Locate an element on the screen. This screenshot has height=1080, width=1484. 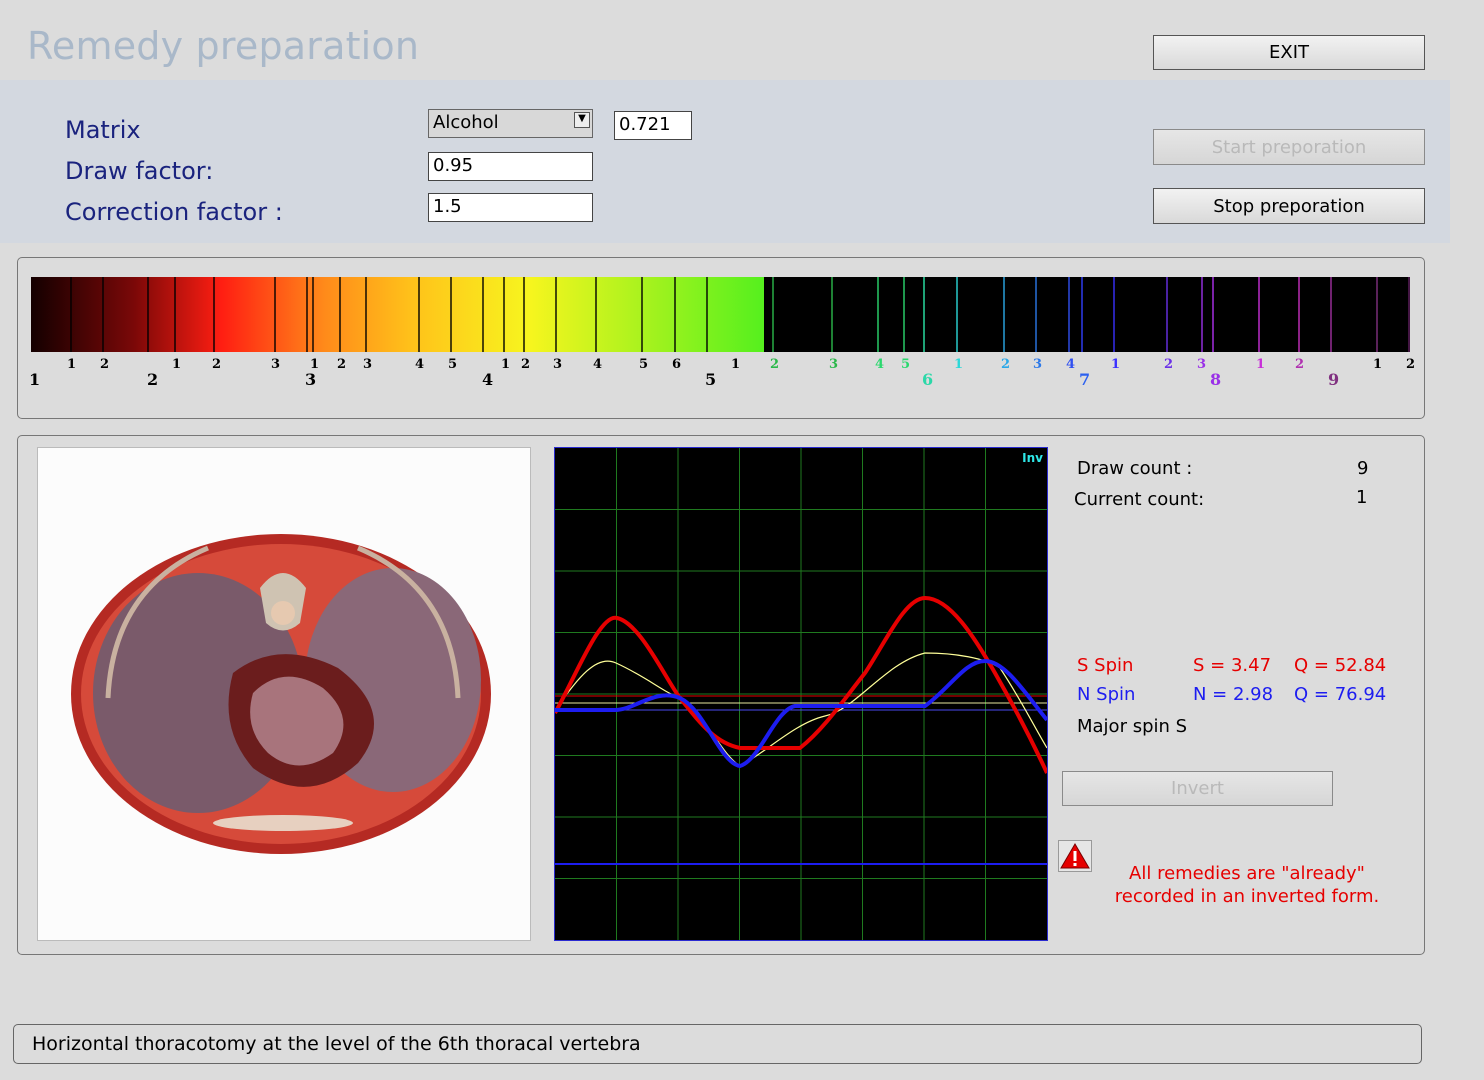
s-spin-q: Q = 52.84 is located at coordinates (1340, 665).